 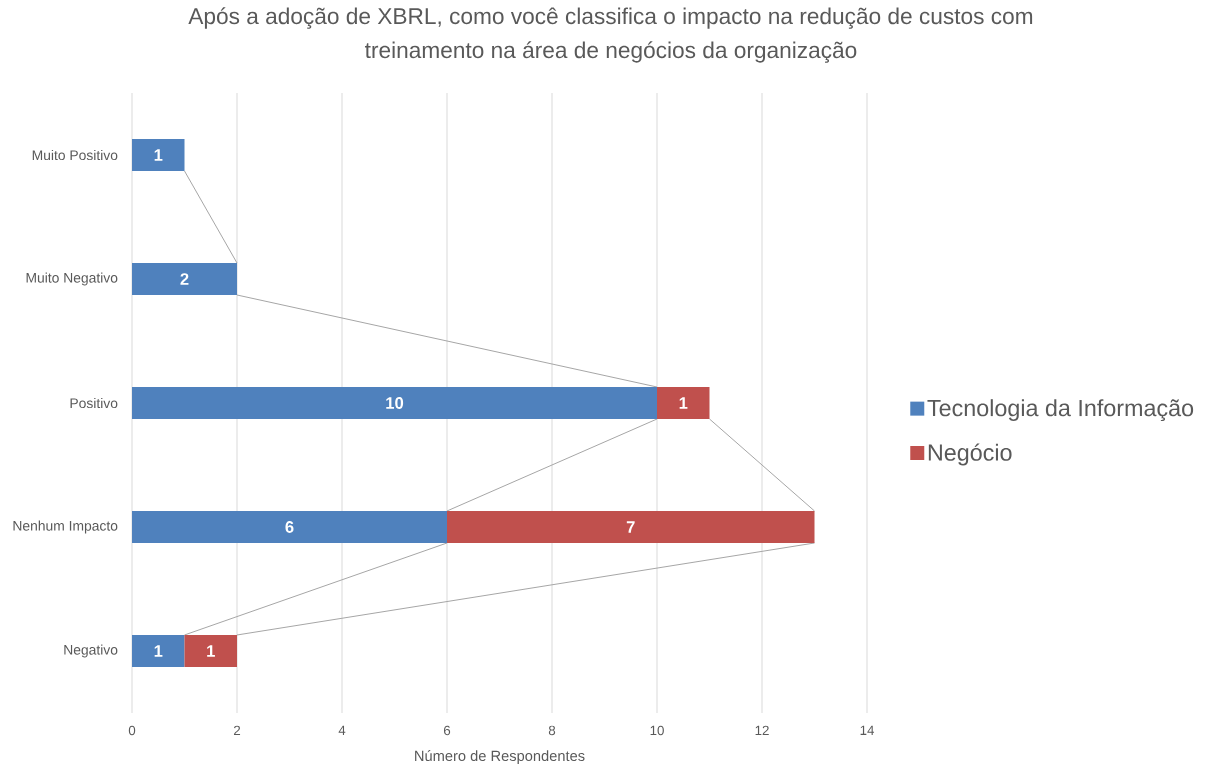 What do you see at coordinates (72, 279) in the screenshot?
I see `y-tick-label: Muito Negativo` at bounding box center [72, 279].